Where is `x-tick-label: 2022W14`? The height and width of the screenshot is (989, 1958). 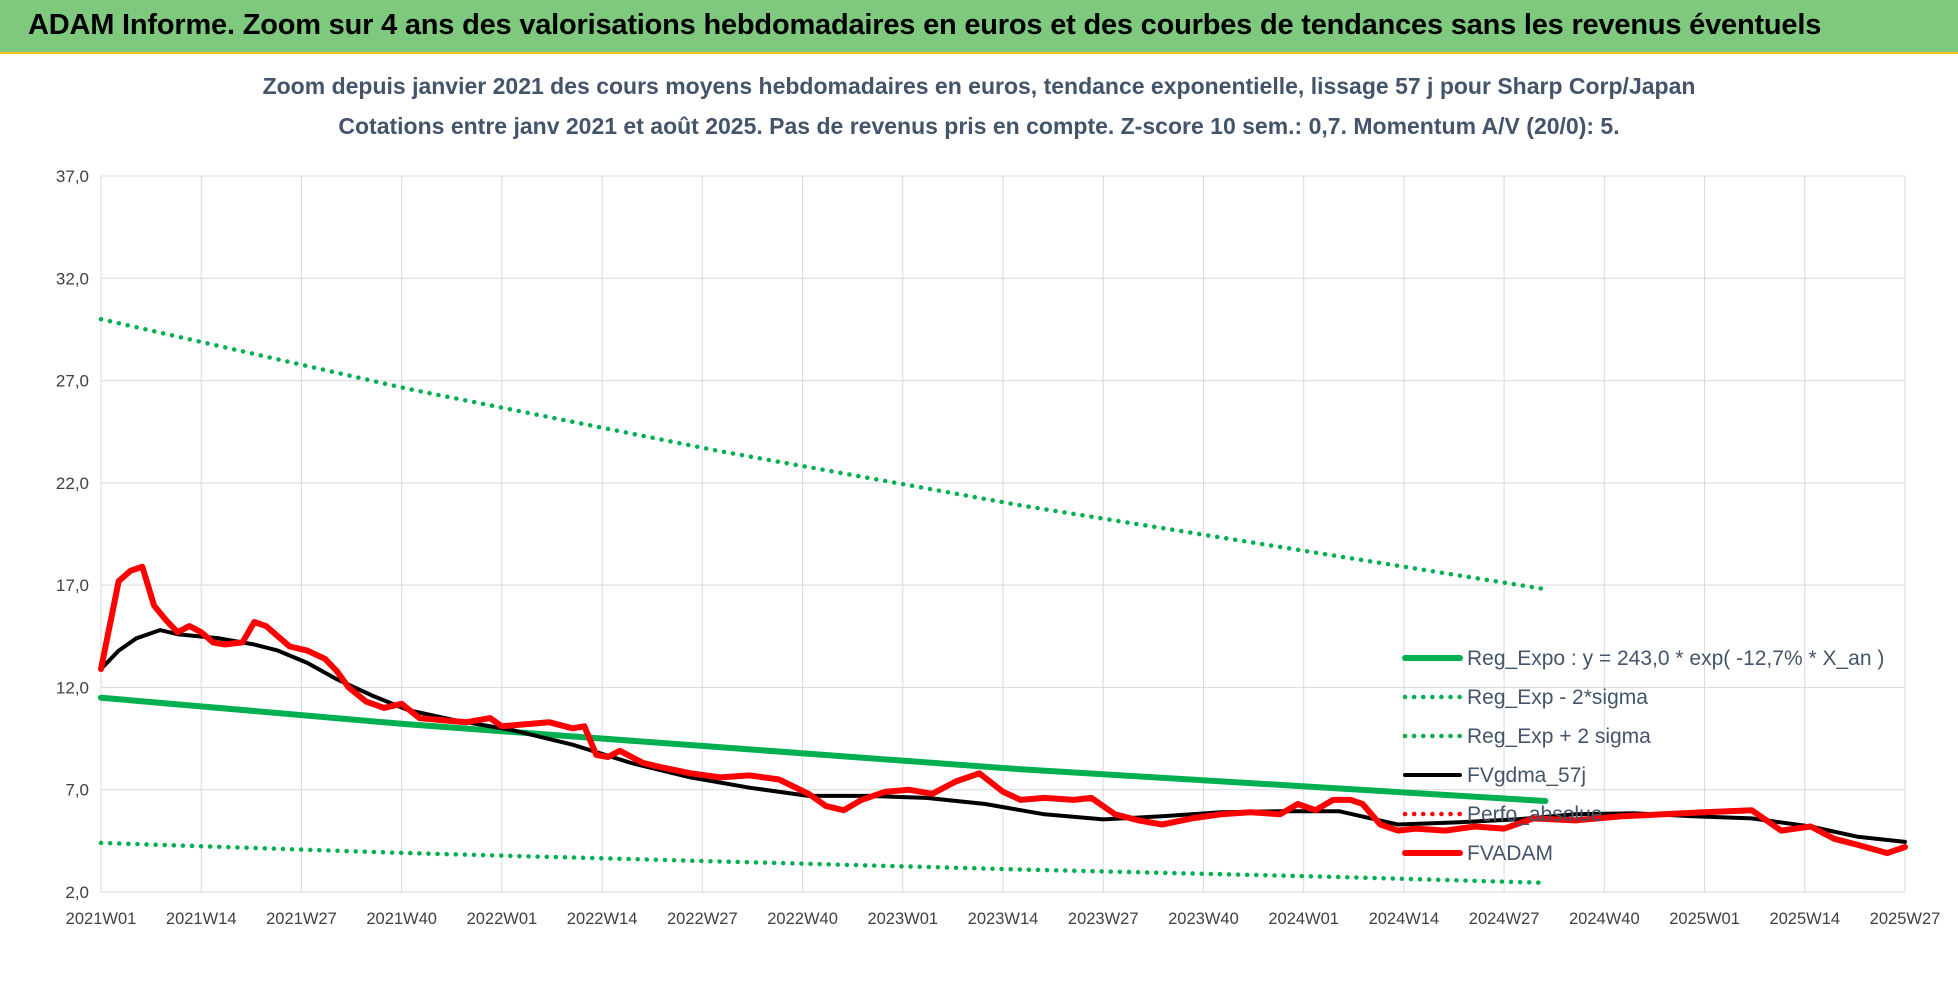
x-tick-label: 2022W14 is located at coordinates (602, 919).